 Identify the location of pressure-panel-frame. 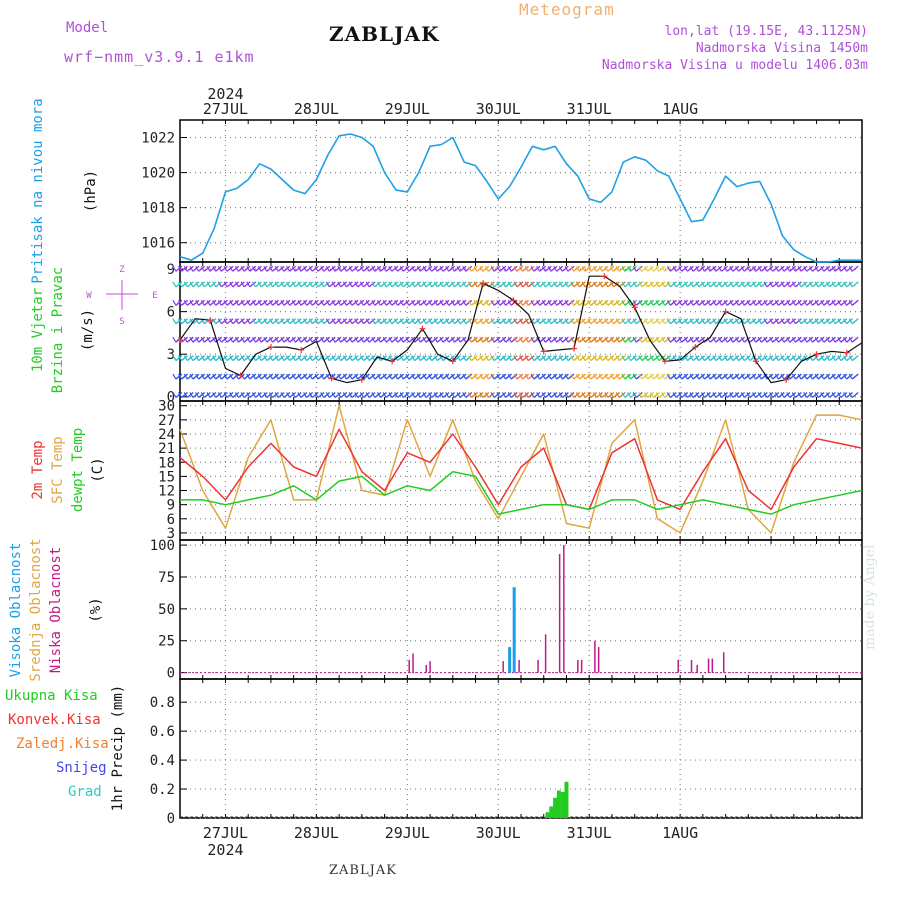
(521, 191).